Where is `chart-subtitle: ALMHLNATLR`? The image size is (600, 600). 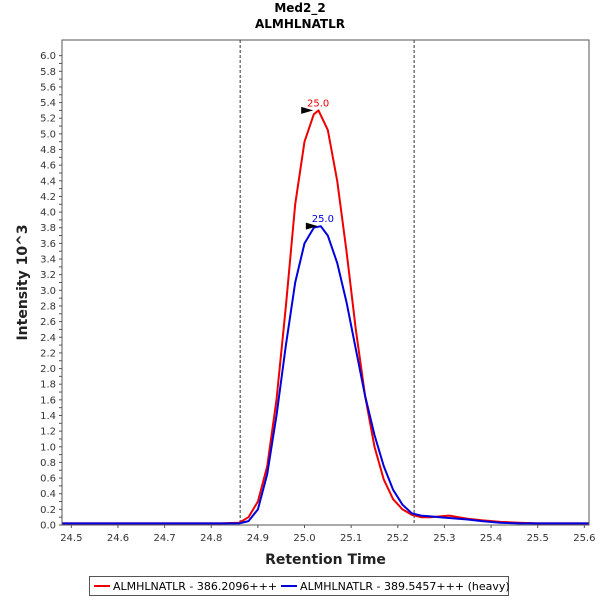
chart-subtitle: ALMHLNATLR is located at coordinates (300, 24).